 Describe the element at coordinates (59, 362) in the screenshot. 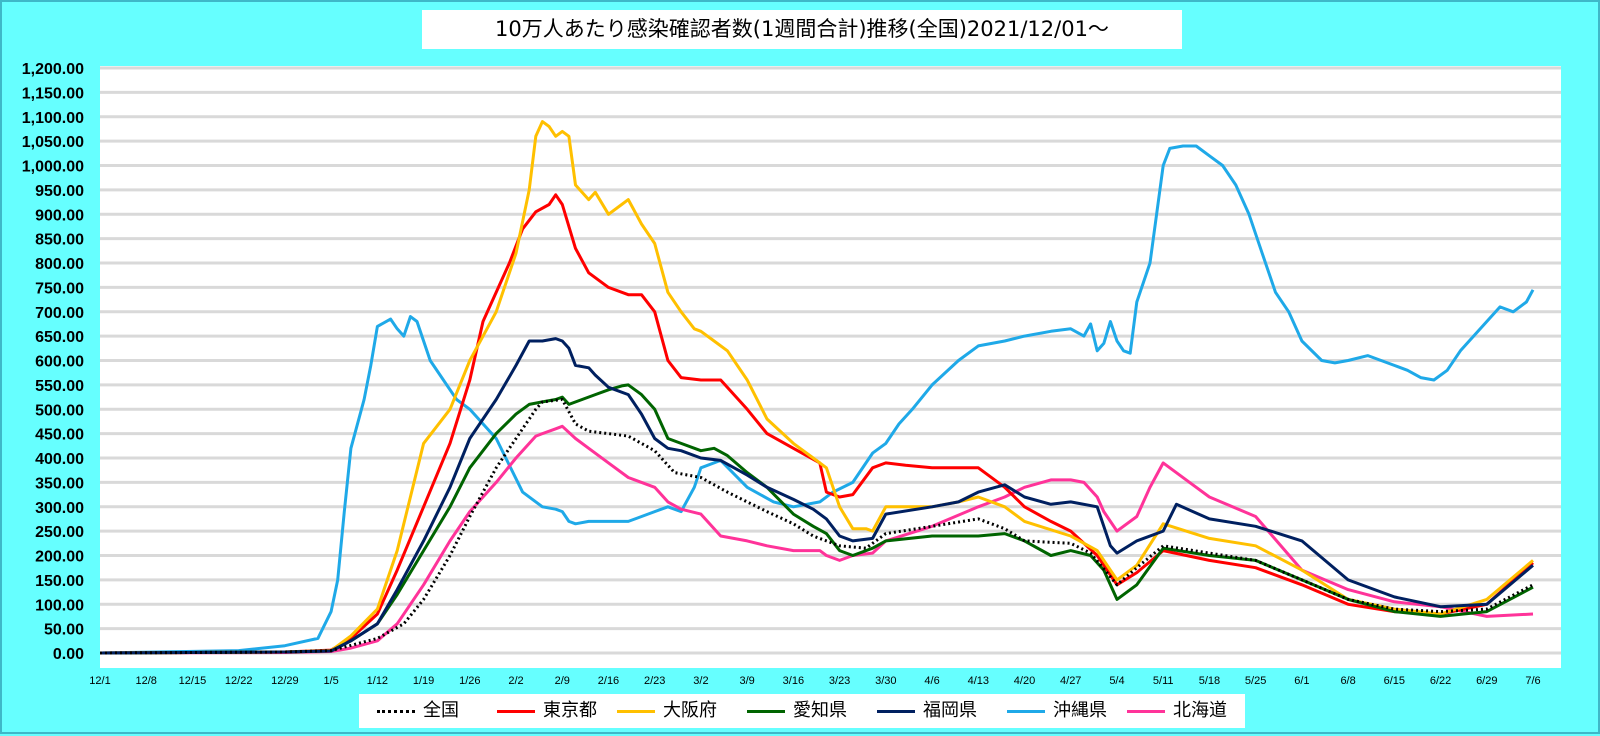

I see `y-tick-label: 600.00` at that location.